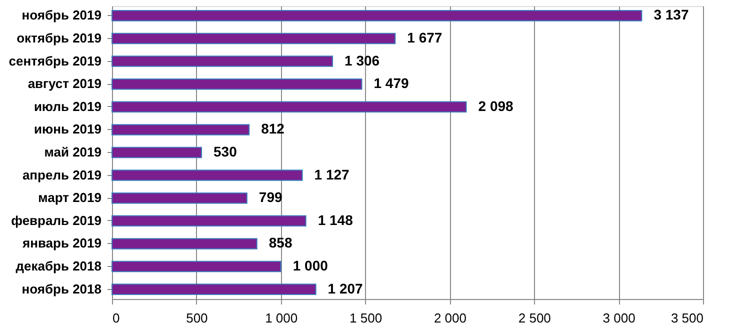 This screenshot has height=331, width=752. I want to click on y-tick-label: июль 2019, so click(68, 106).